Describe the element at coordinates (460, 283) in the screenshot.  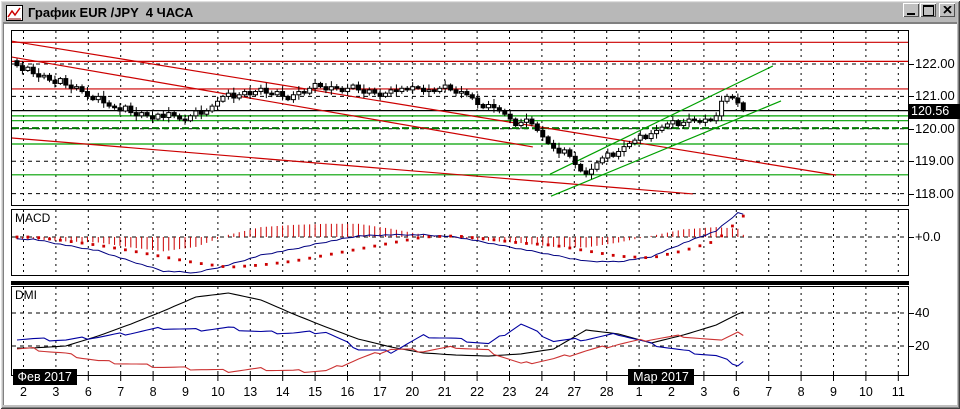
I see `panel-splitter` at that location.